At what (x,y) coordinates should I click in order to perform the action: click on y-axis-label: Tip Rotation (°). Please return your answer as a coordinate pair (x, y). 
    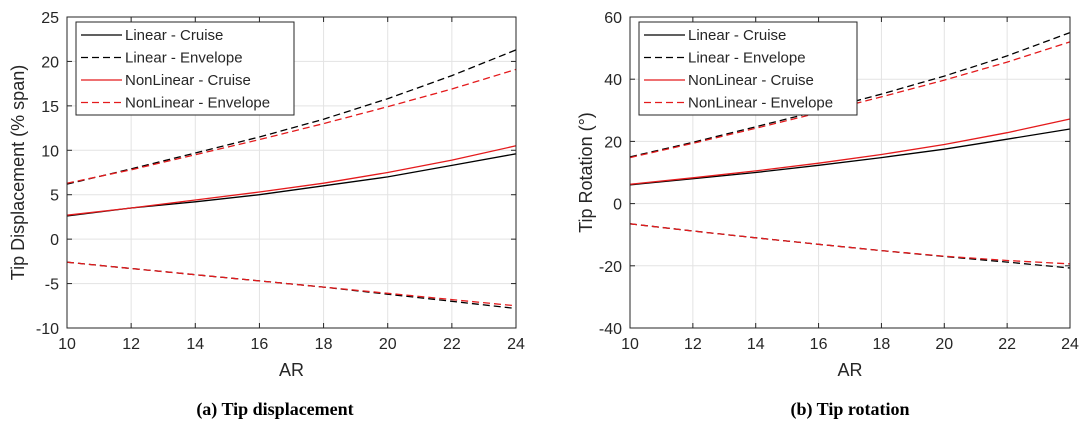
    Looking at the image, I should click on (586, 172).